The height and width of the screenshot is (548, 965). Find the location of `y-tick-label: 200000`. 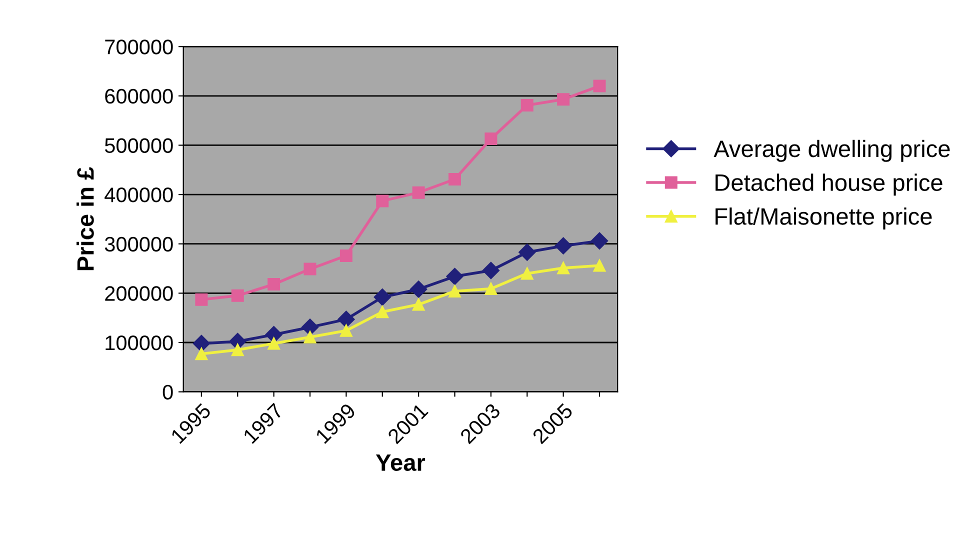

y-tick-label: 200000 is located at coordinates (139, 293).